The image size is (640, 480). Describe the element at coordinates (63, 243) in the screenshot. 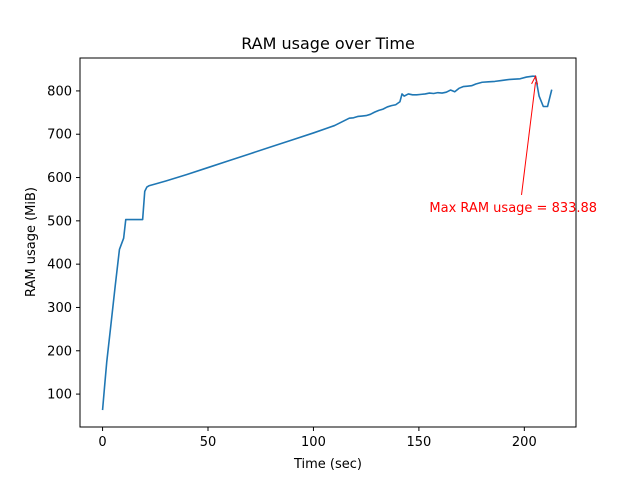

I see `y-axis: 100 200 300 400 500 600 700 800` at that location.